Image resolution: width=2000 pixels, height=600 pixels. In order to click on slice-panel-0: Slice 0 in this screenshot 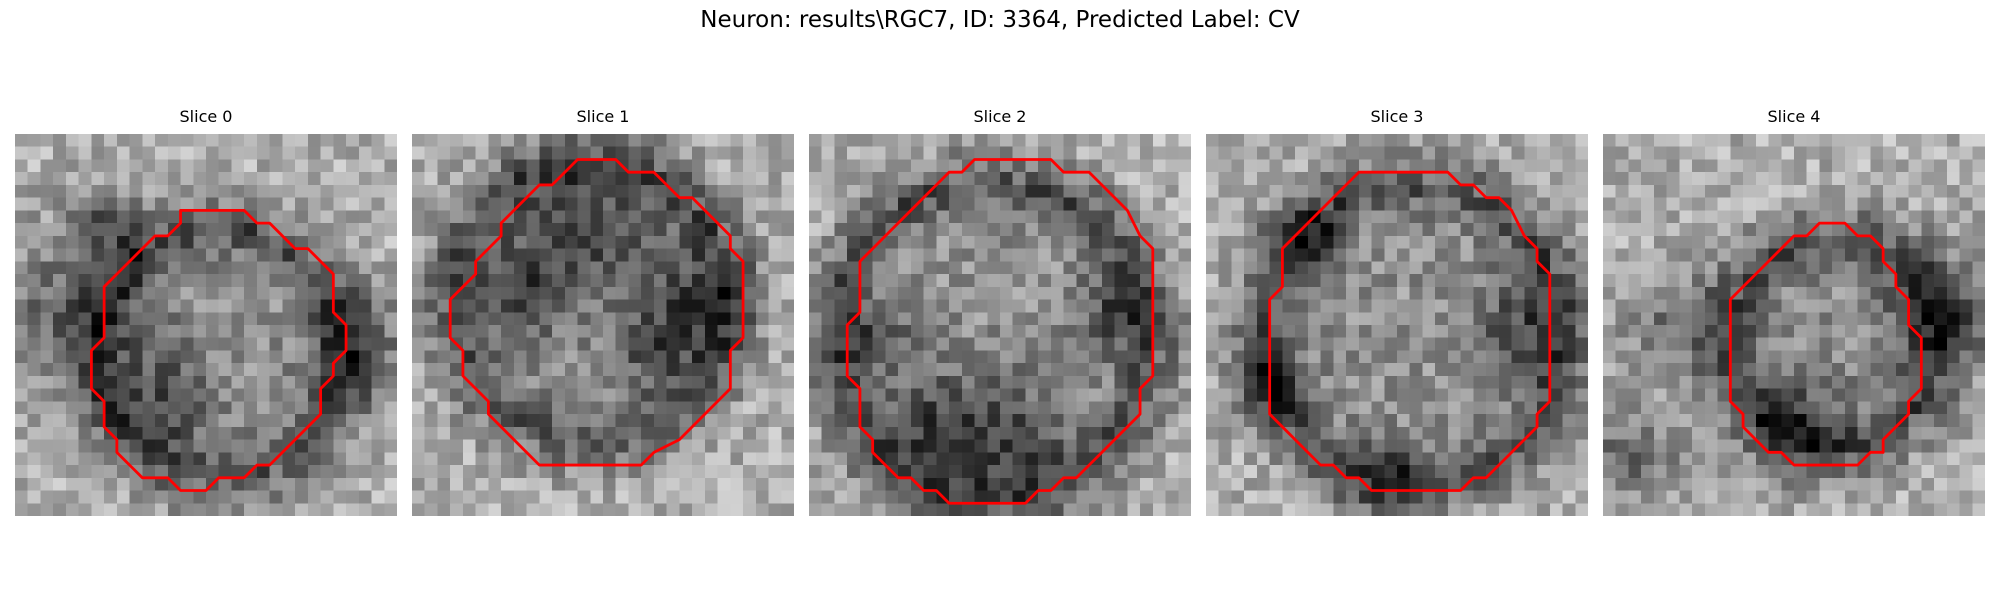, I will do `click(206, 311)`.